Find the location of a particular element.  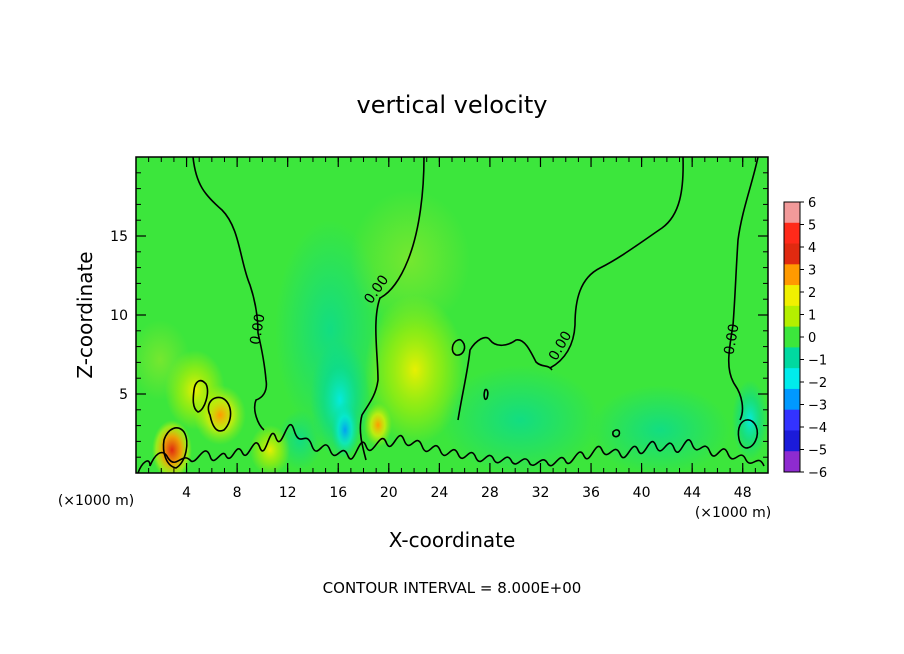

x-axis-label: X-coordinate is located at coordinates (452, 540).